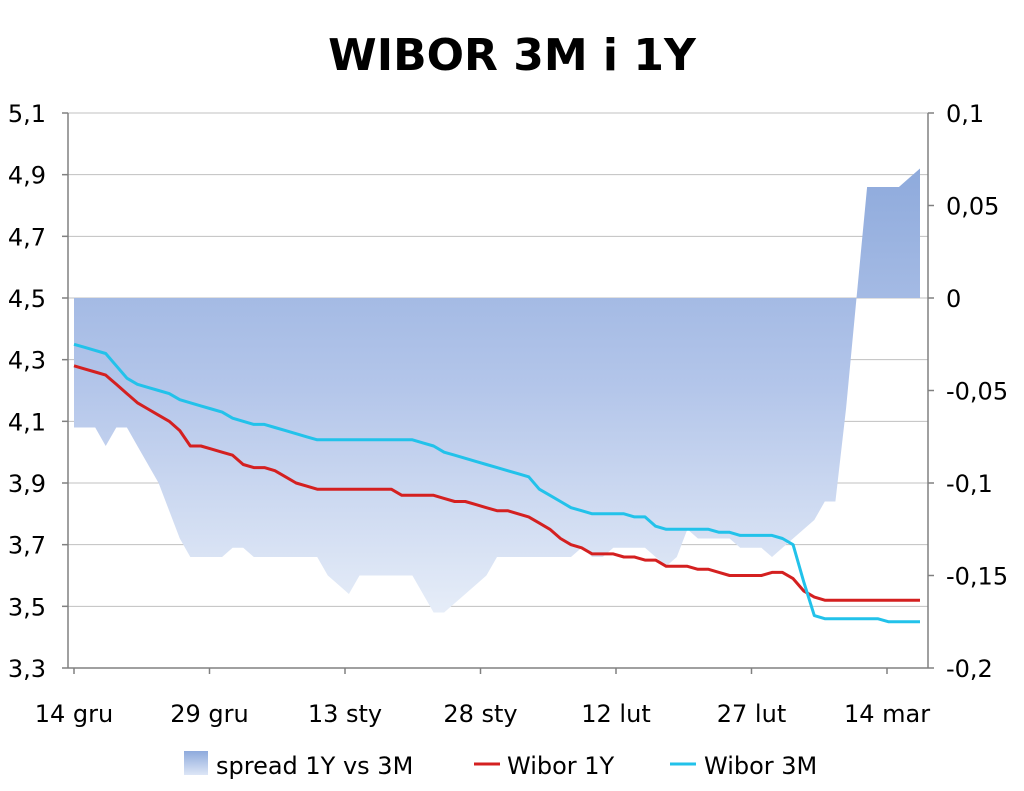  Describe the element at coordinates (27, 237) in the screenshot. I see `left-tick-label: 4,7` at that location.